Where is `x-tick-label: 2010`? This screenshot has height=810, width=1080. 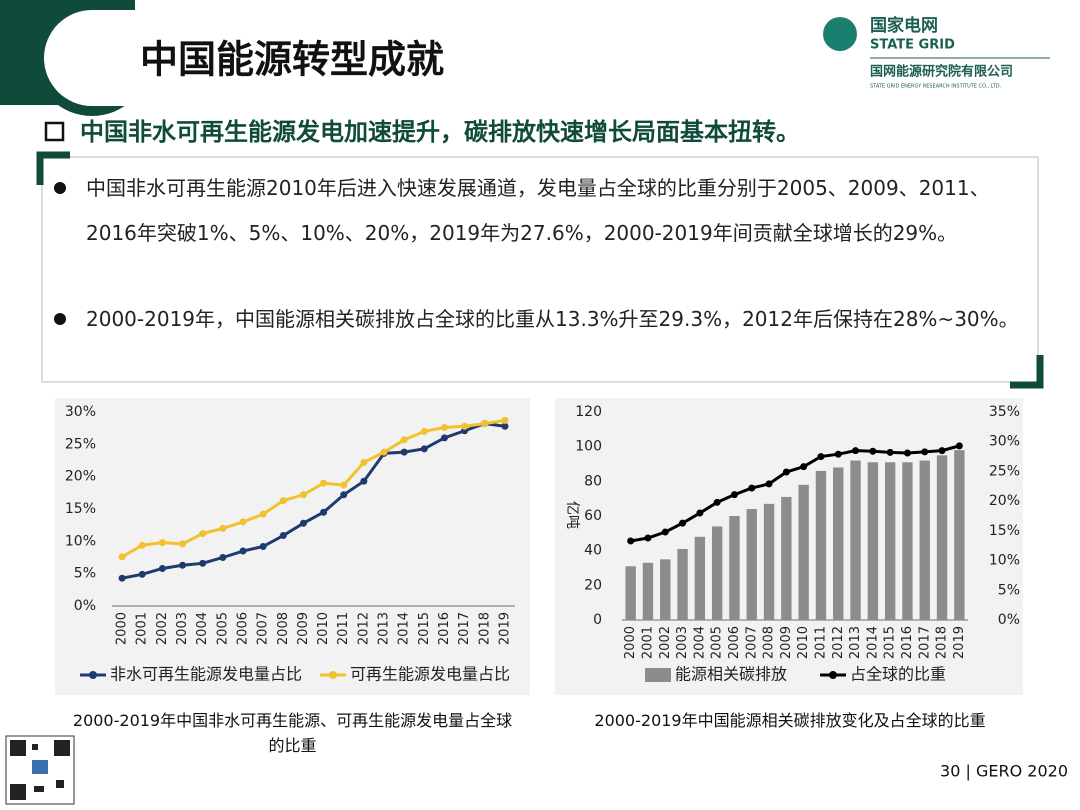 x-tick-label: 2010 is located at coordinates (323, 628).